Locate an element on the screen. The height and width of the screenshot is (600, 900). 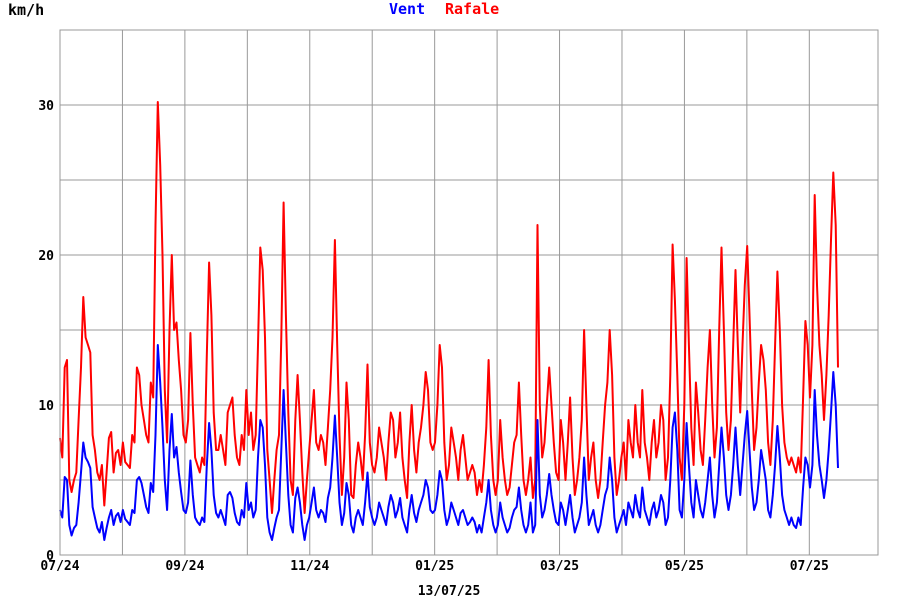
x-tick-label: 07/25 is located at coordinates (809, 566).